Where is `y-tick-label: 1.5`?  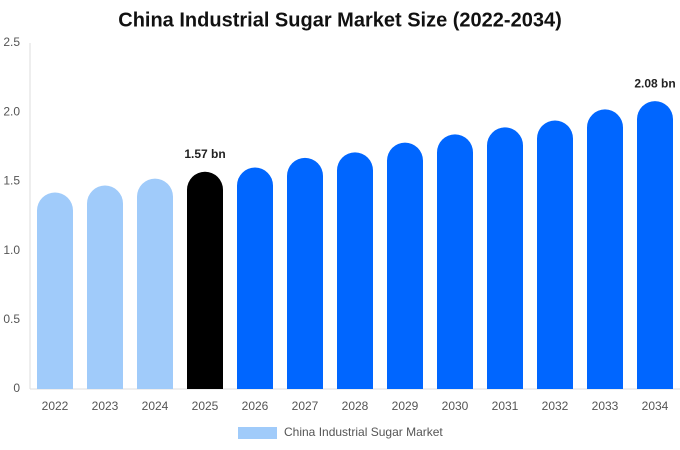
y-tick-label: 1.5 is located at coordinates (11, 181).